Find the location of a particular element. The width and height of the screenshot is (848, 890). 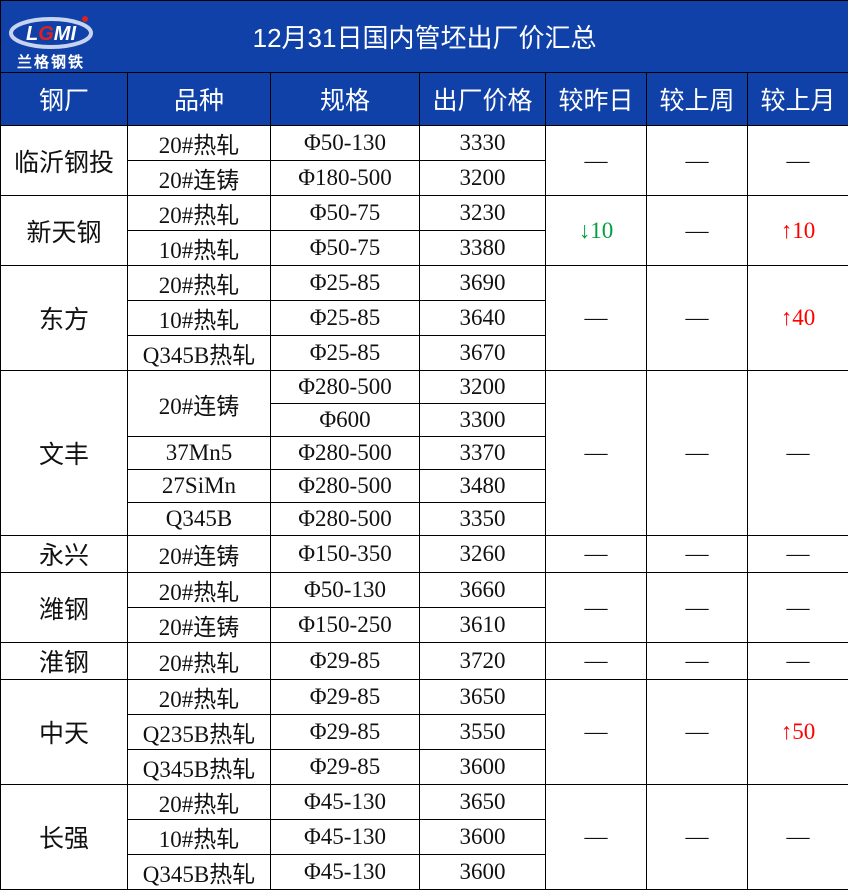

price-cell: 3380 is located at coordinates (483, 248).